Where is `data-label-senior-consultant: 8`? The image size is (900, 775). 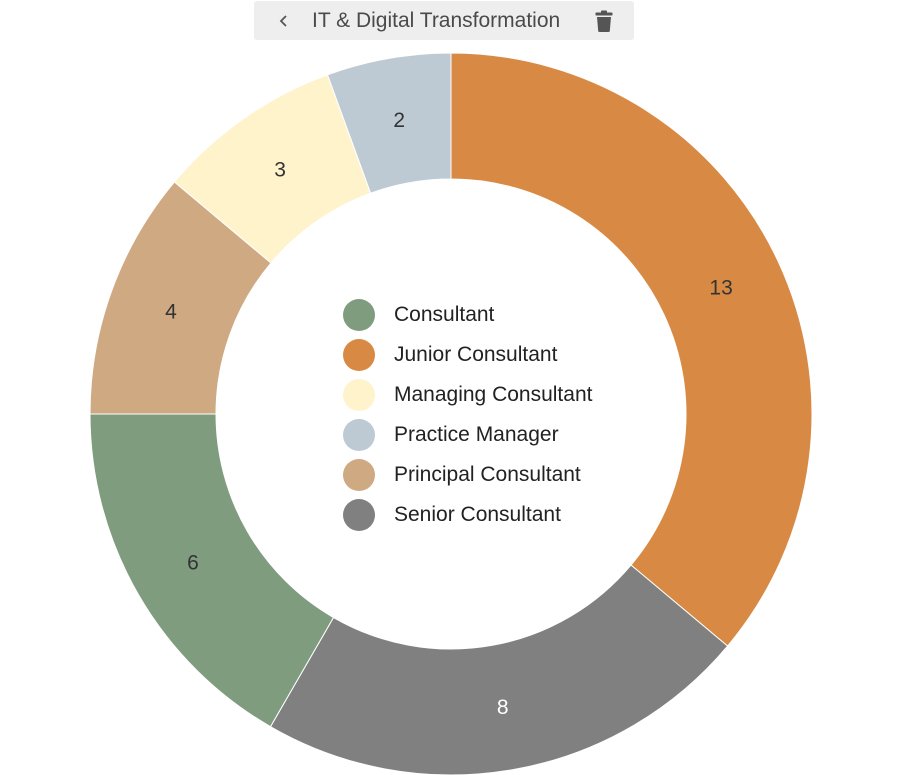
data-label-senior-consultant: 8 is located at coordinates (503, 707).